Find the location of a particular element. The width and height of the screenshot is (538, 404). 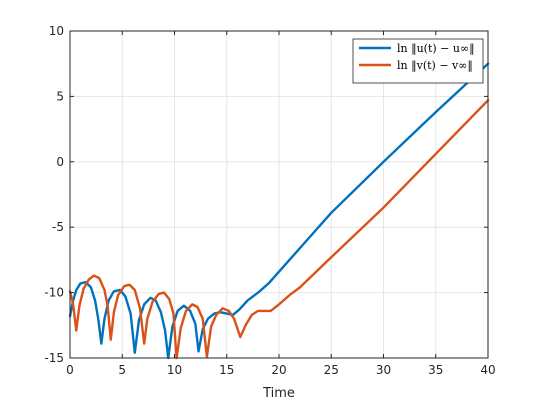

y-tick-label: -5 is located at coordinates (58, 227).